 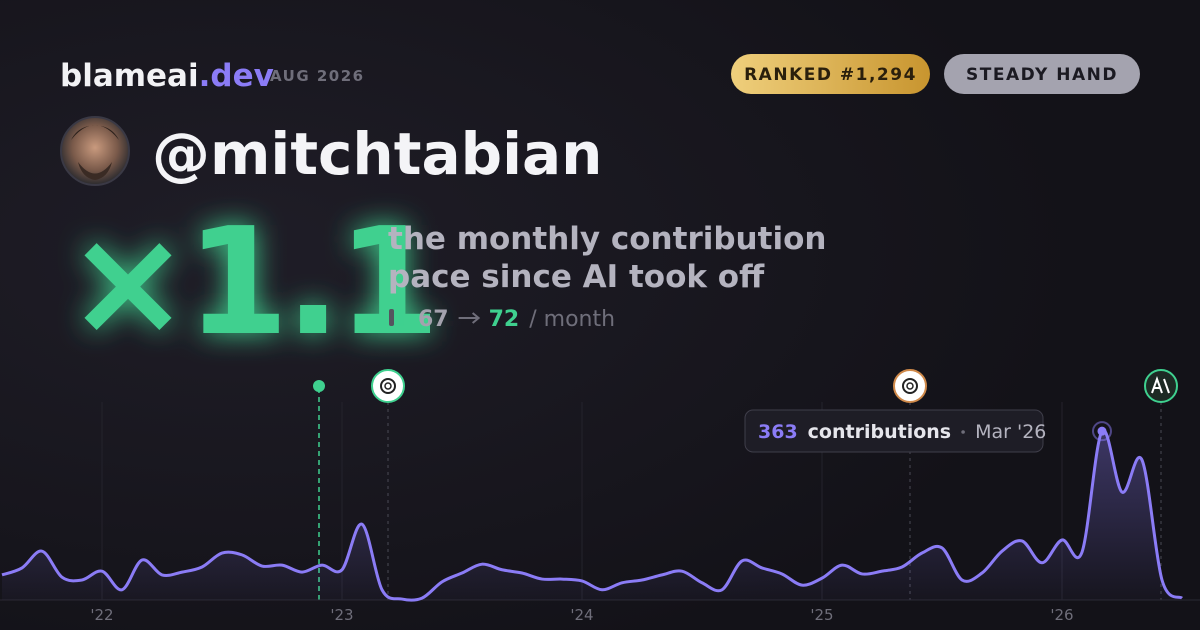 I want to click on tooltip, so click(x=894, y=431).